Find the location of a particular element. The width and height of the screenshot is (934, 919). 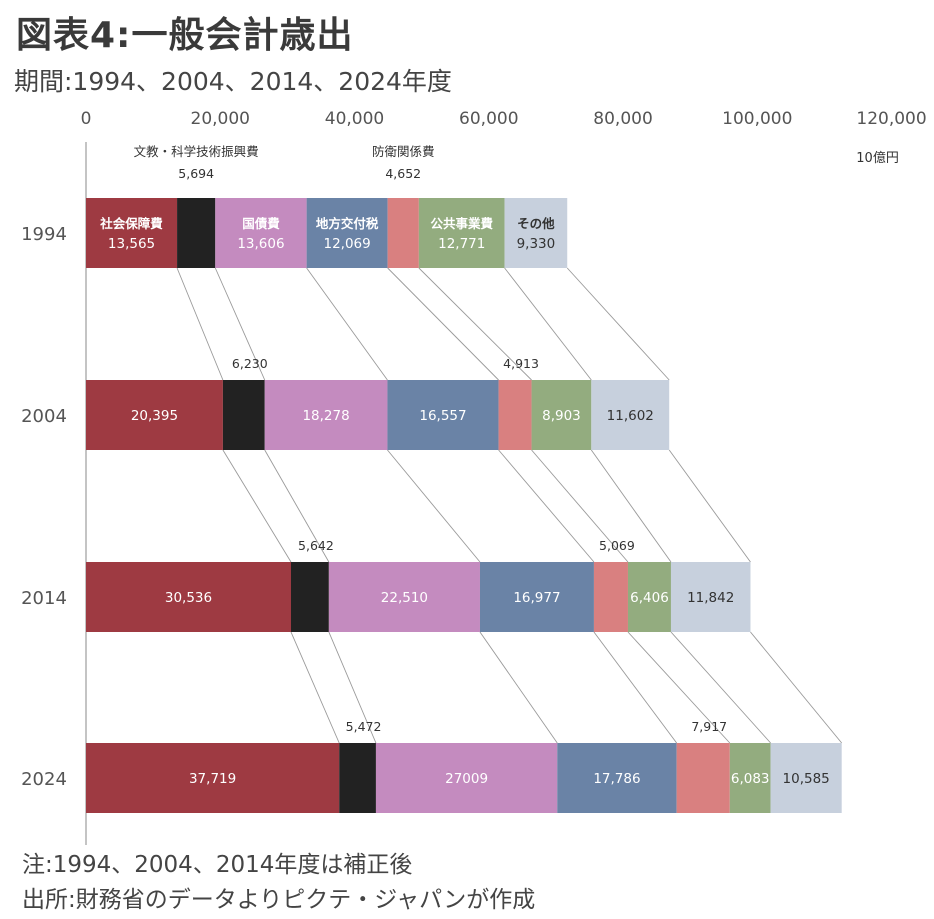

data-label: 17,786 is located at coordinates (616, 779).